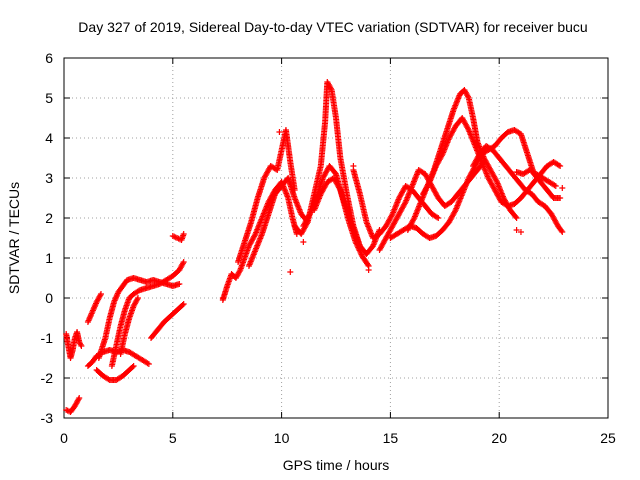 This screenshot has width=640, height=480. Describe the element at coordinates (47, 378) in the screenshot. I see `y-tick-label: -2` at that location.